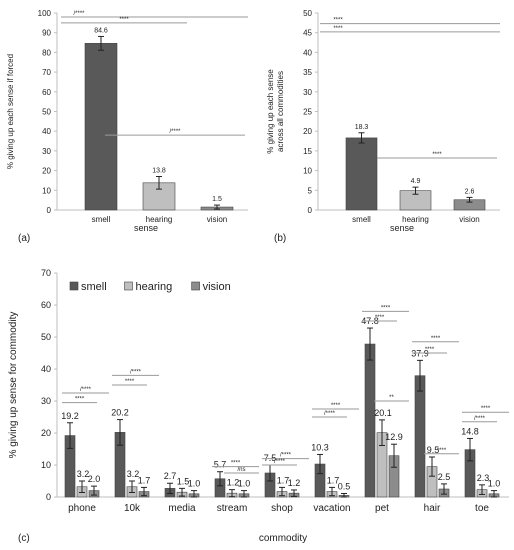 This screenshot has width=514, height=550. Describe the element at coordinates (483, 478) in the screenshot. I see `data-label: 2.3` at that location.